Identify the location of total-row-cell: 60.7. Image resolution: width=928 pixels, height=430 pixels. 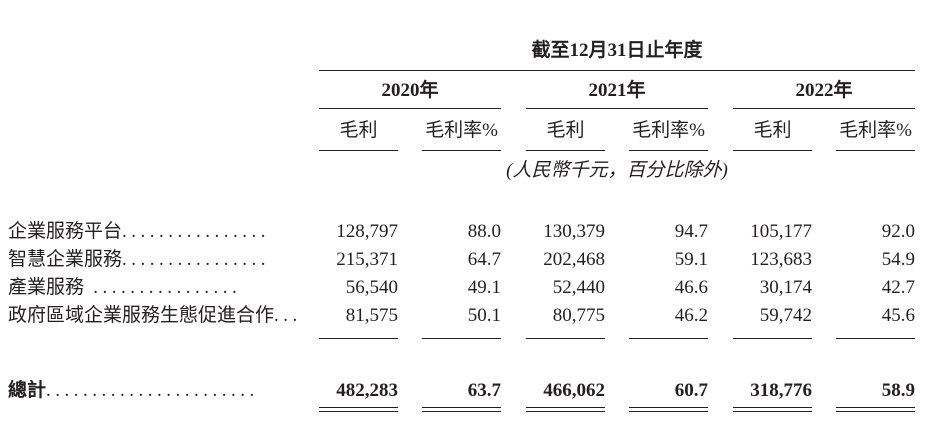
(691, 390).